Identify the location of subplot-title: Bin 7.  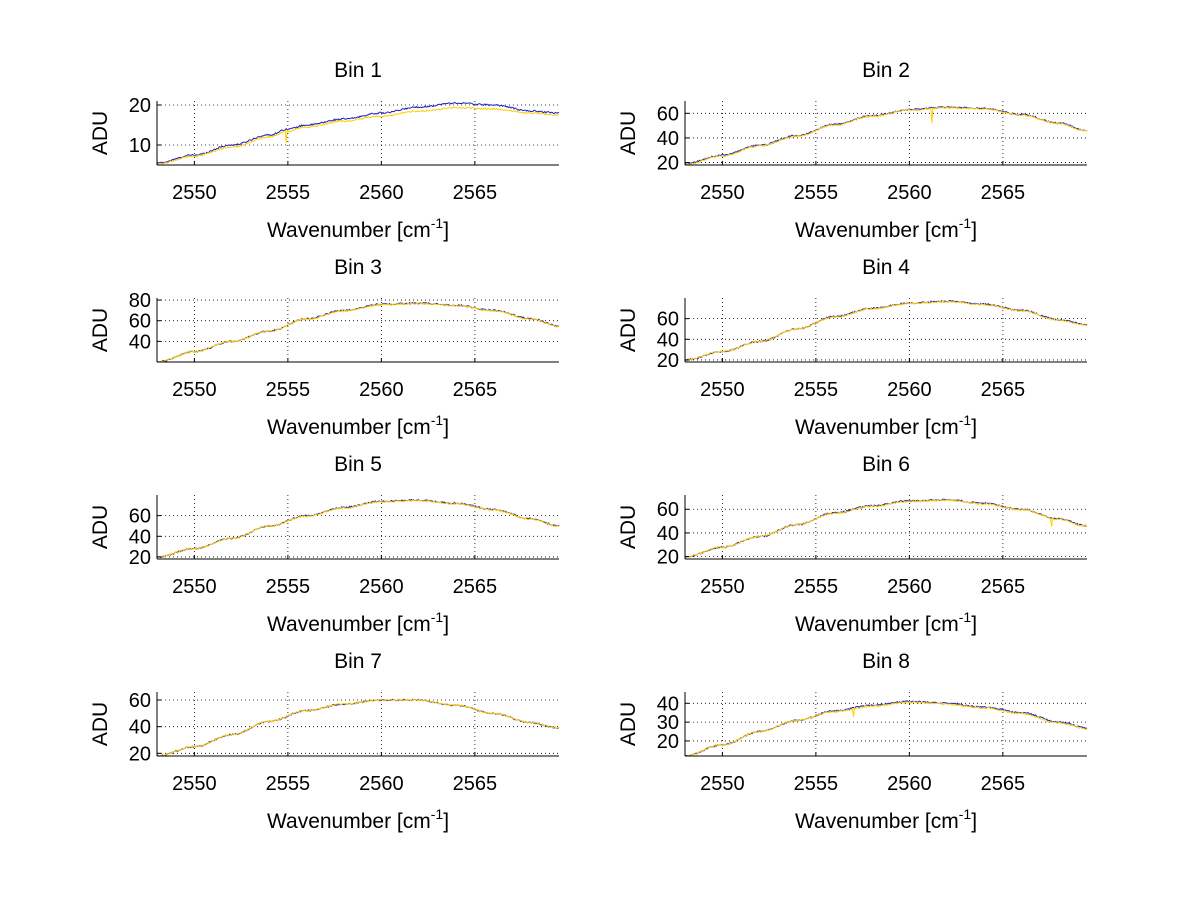
(358, 661).